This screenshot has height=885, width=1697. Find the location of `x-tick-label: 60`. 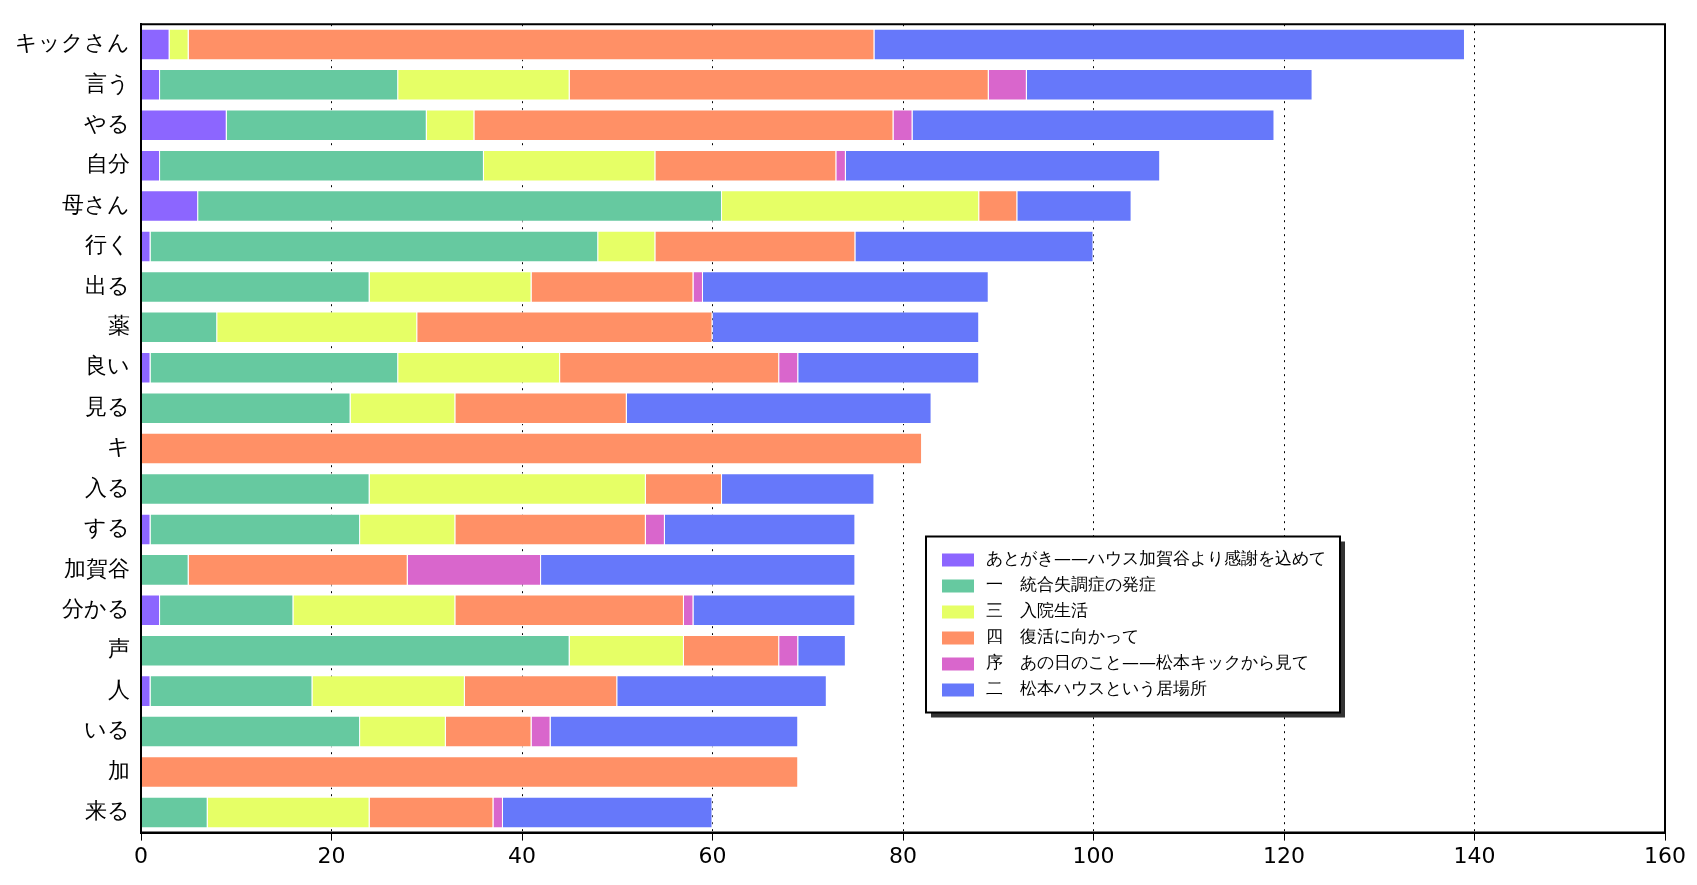

x-tick-label: 60 is located at coordinates (712, 855).